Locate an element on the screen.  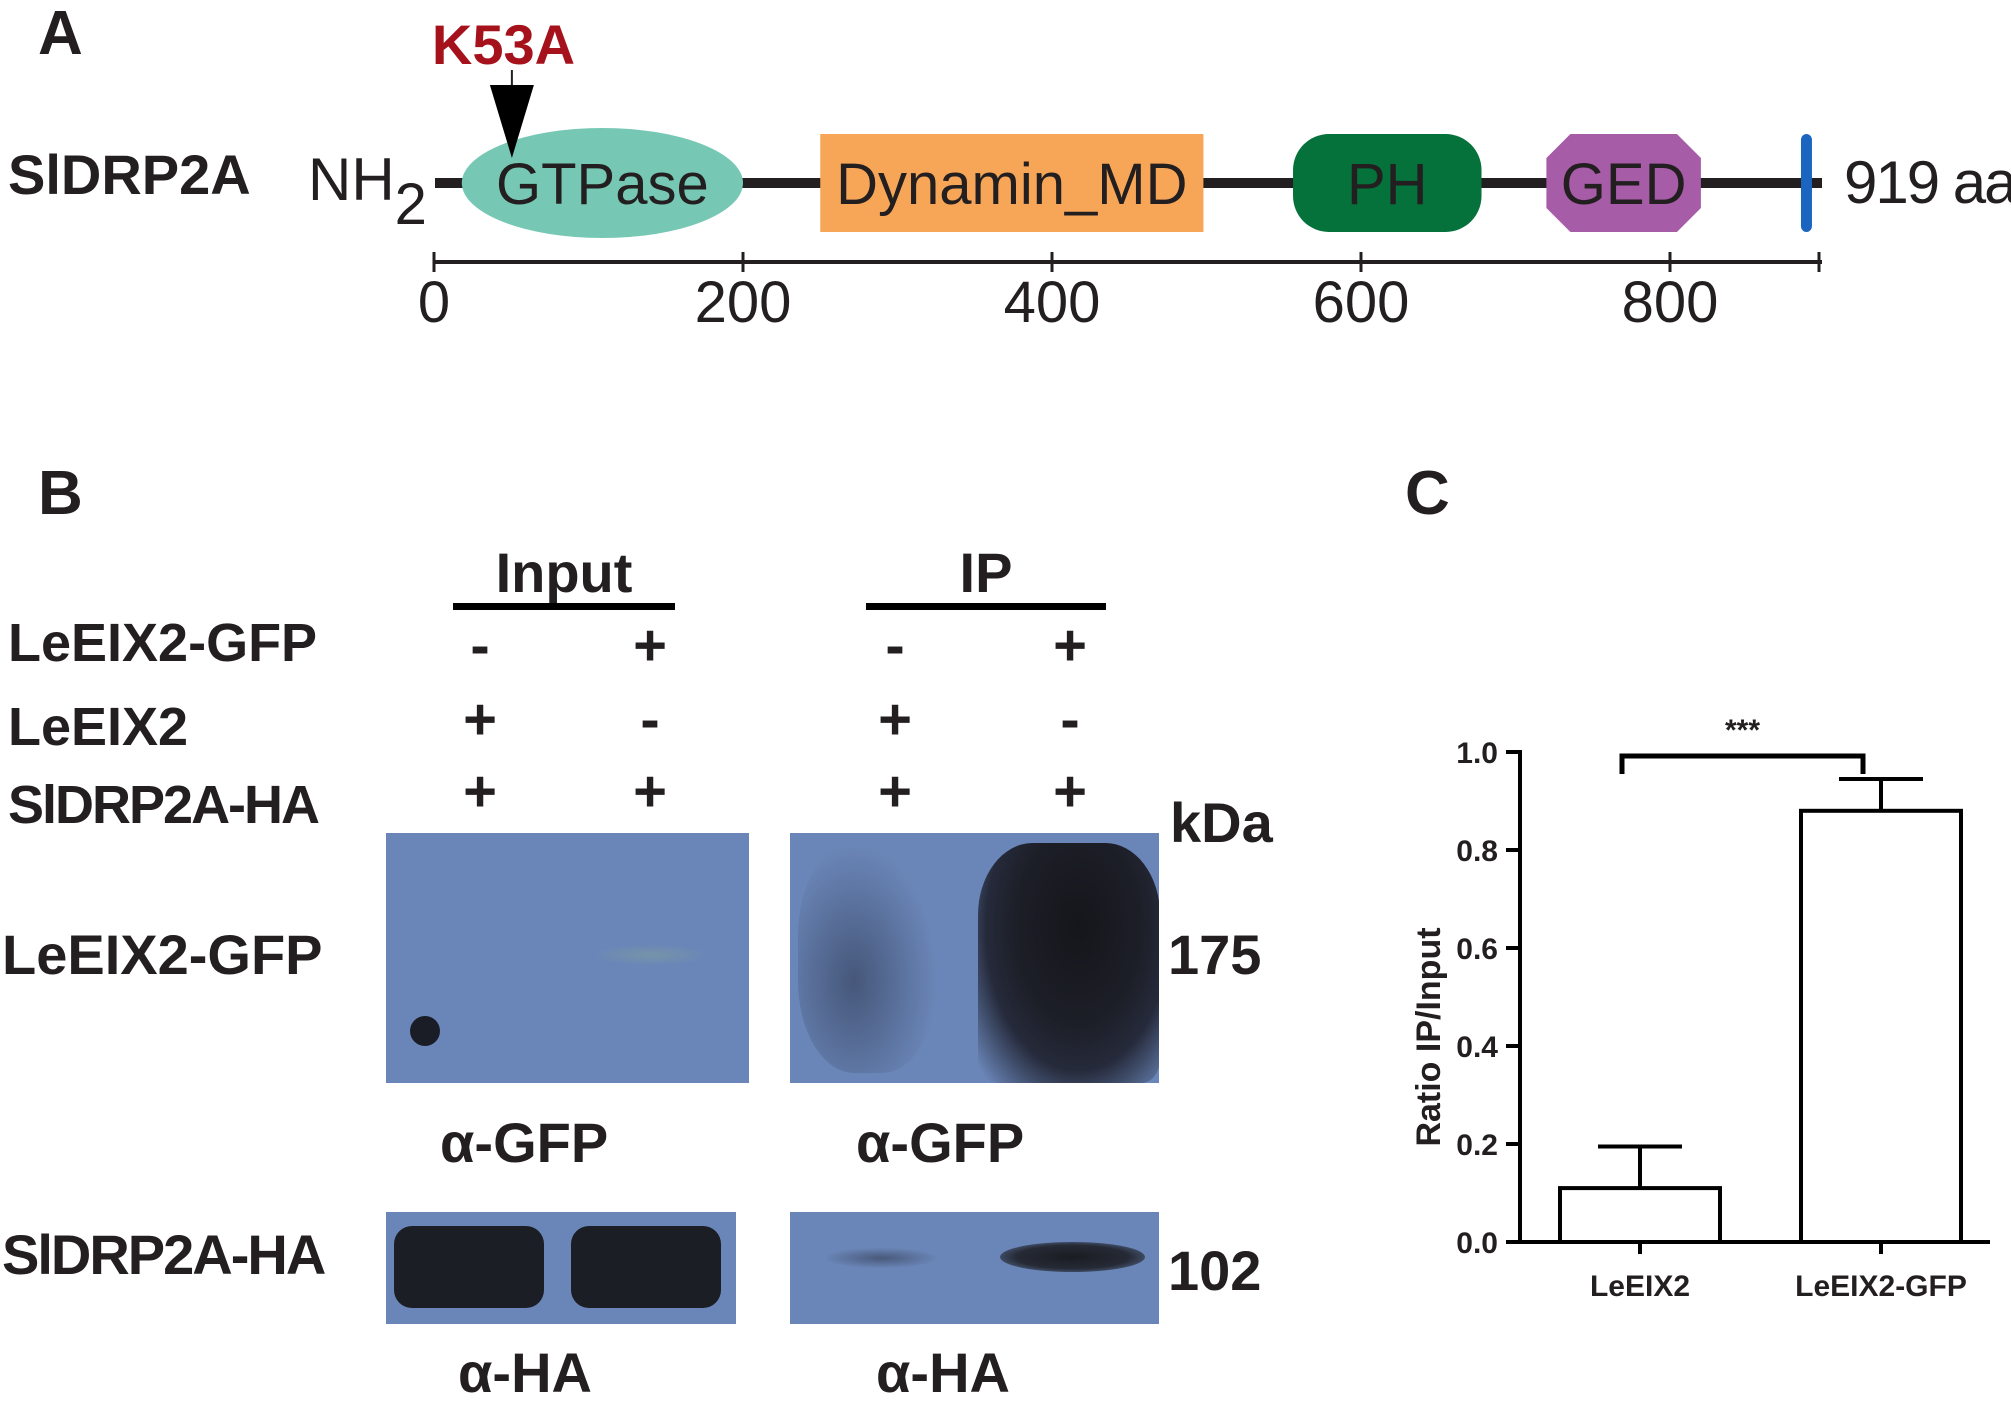
scale-tick-label: 0 is located at coordinates (434, 302).